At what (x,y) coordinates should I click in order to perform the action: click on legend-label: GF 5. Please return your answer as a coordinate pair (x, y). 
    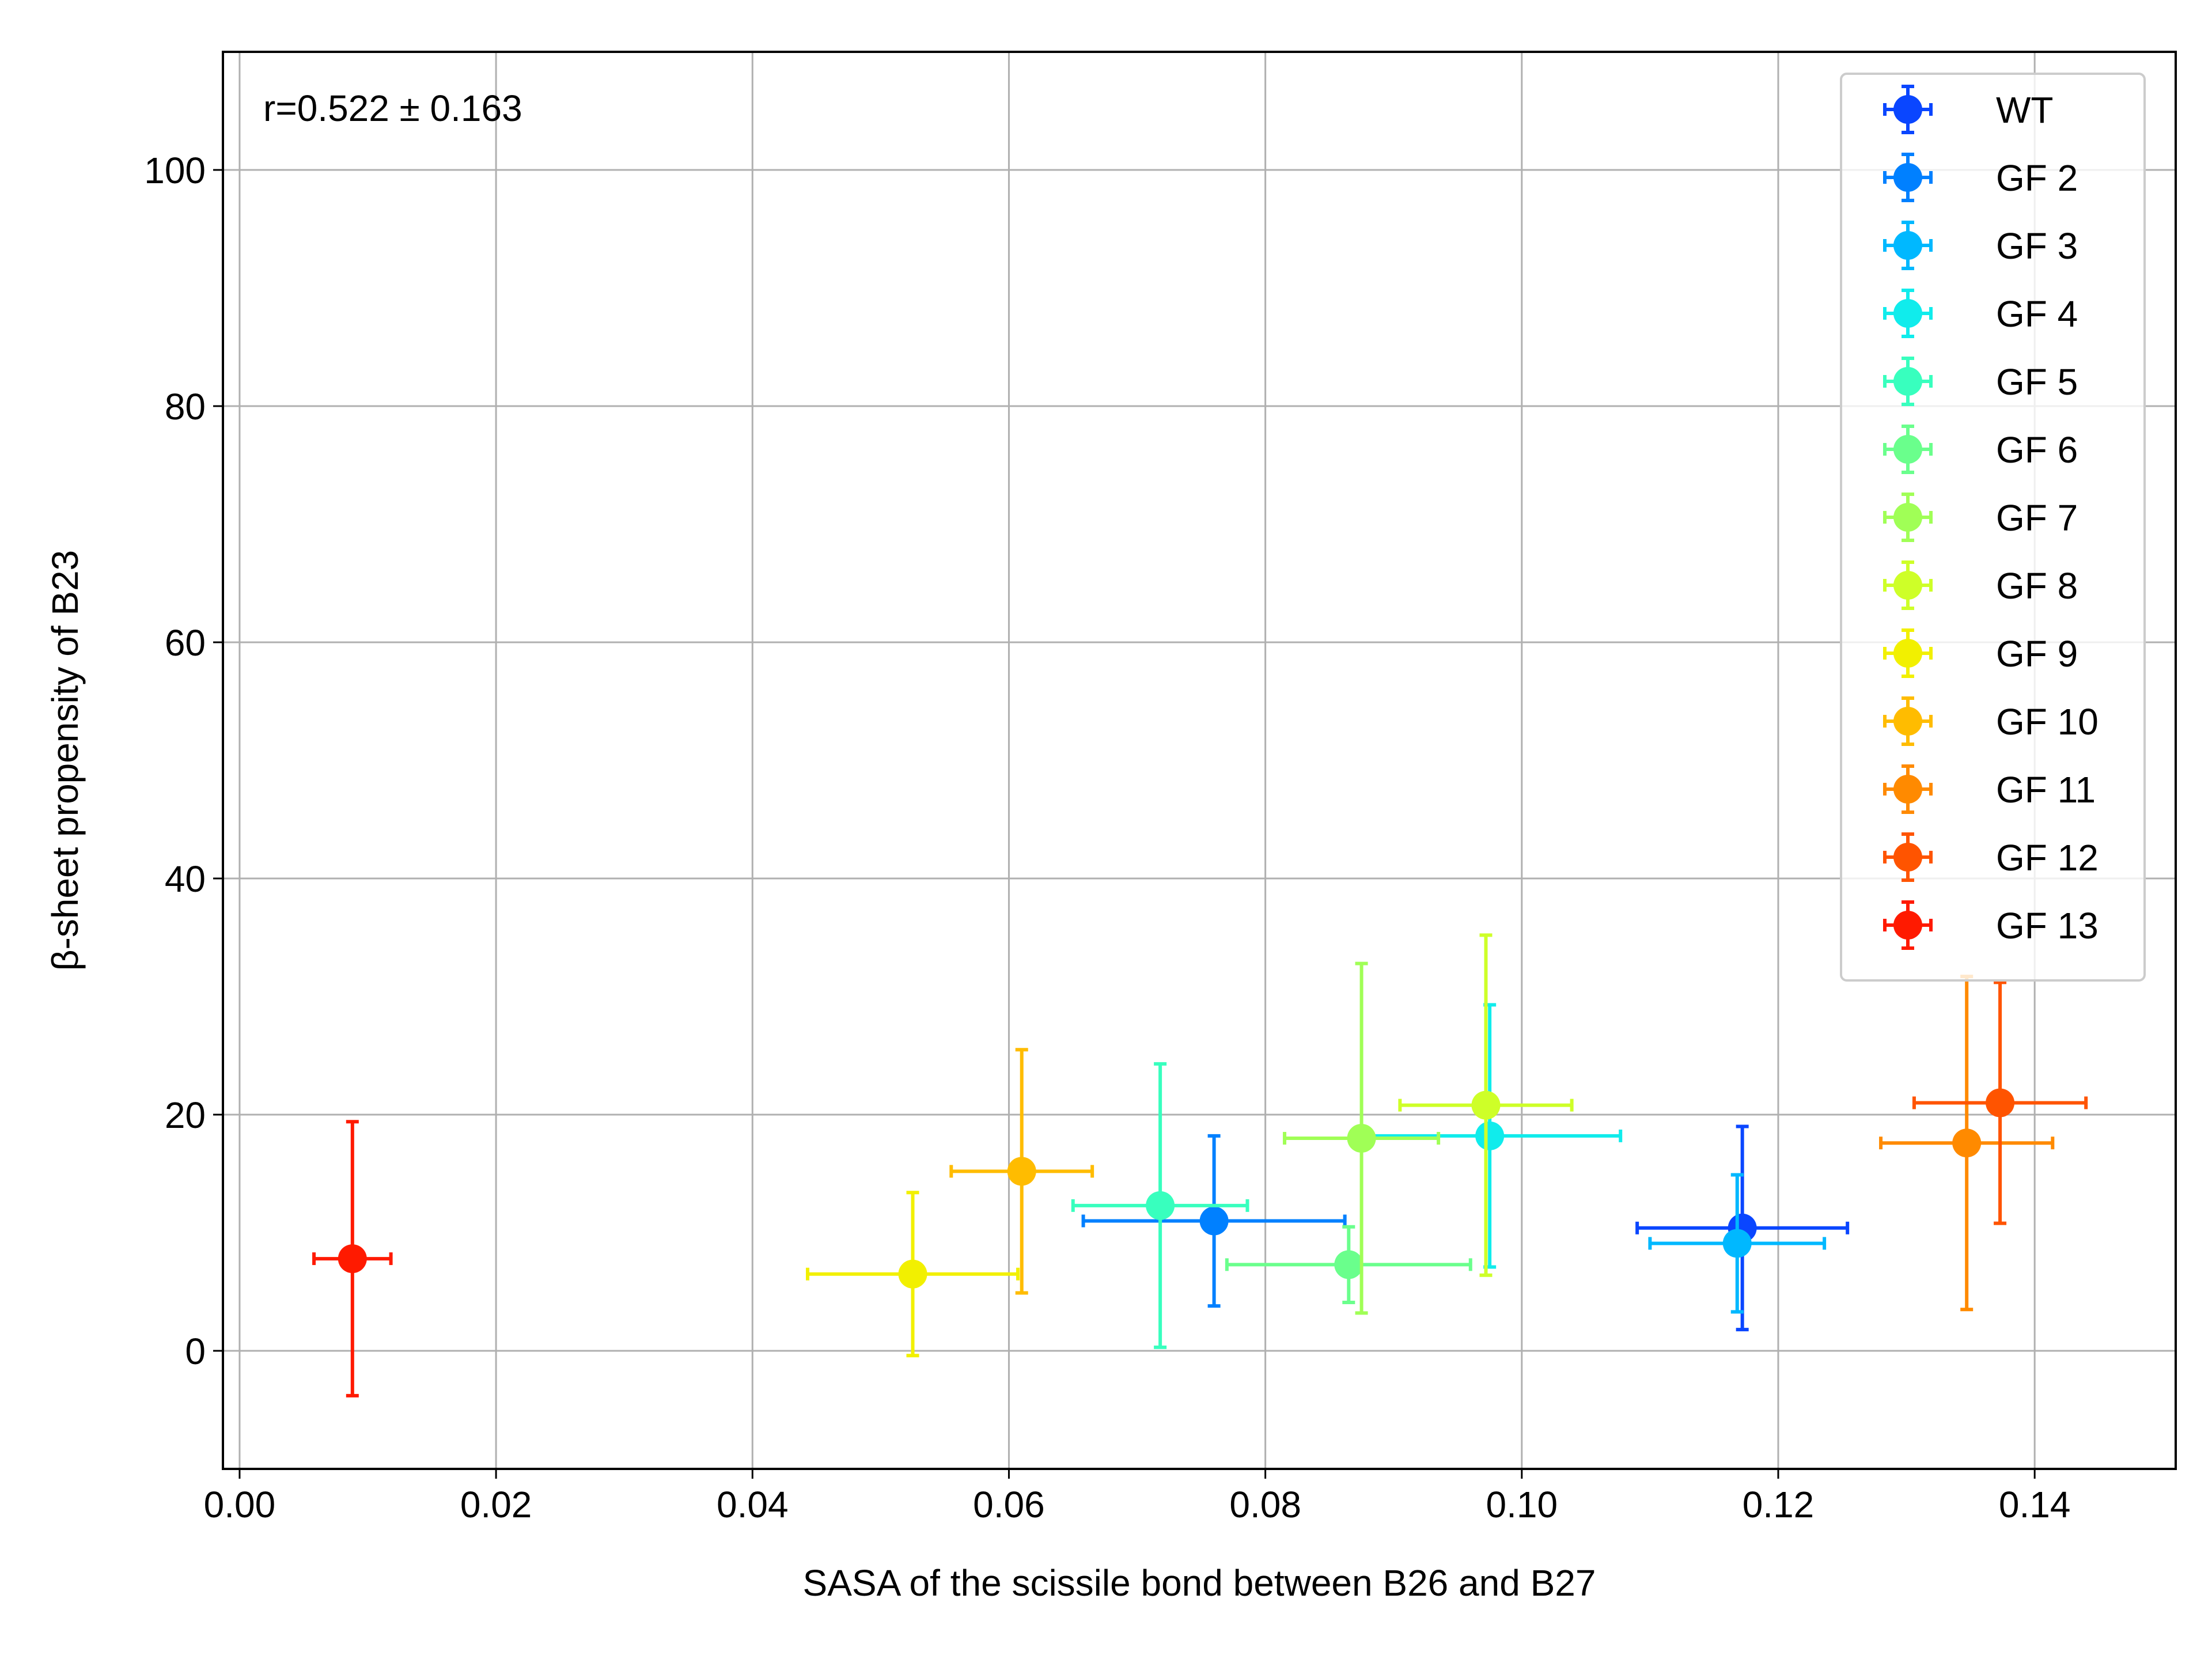
    Looking at the image, I should click on (2037, 382).